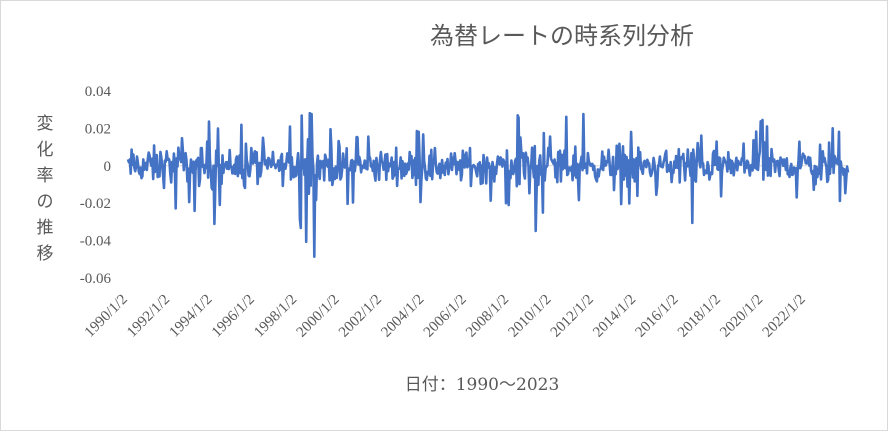  What do you see at coordinates (95, 204) in the screenshot?
I see `y-tick-label: -0.02` at bounding box center [95, 204].